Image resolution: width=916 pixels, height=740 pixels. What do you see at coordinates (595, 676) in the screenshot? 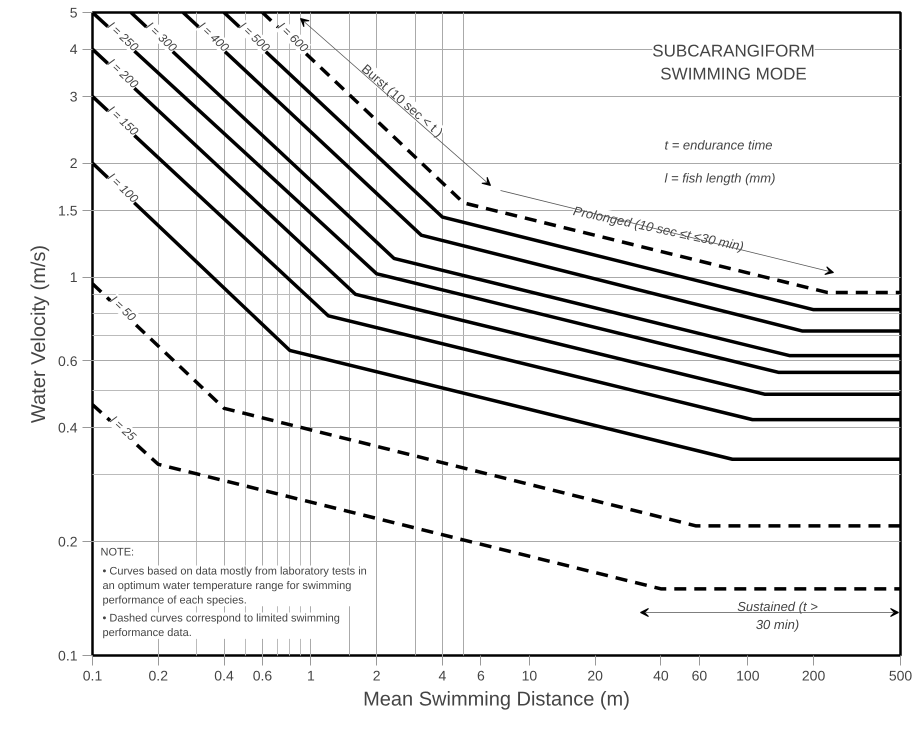
I see `x-tick-label: 20` at bounding box center [595, 676].